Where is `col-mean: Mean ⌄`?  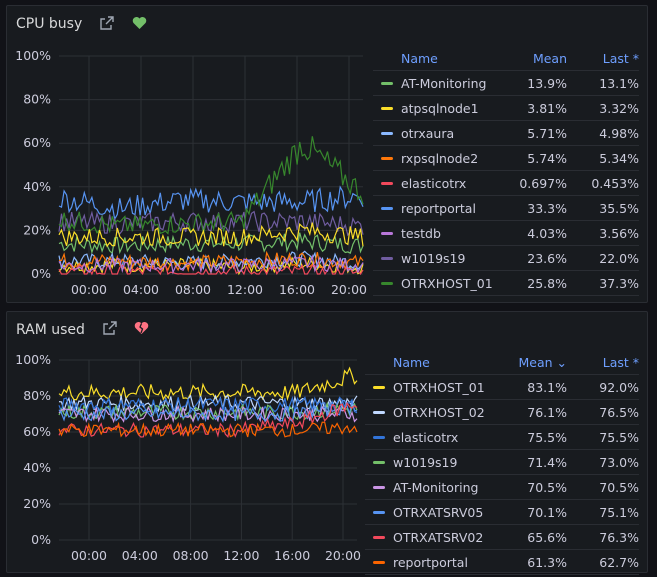
col-mean: Mean ⌄ is located at coordinates (542, 362).